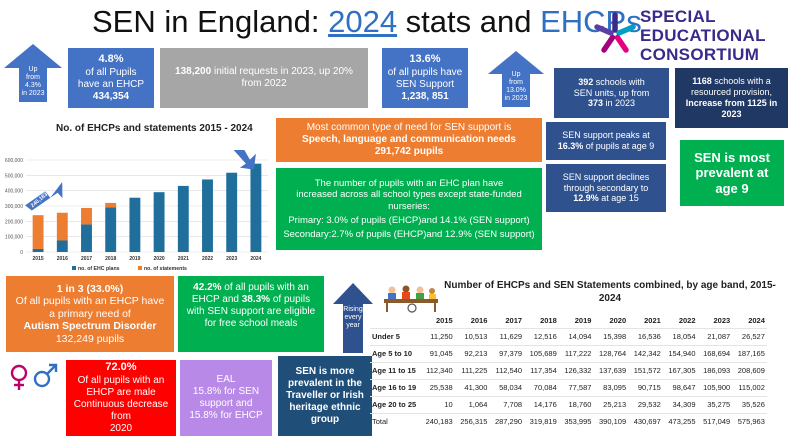  What do you see at coordinates (611, 421) in the screenshot?
I see `table-cell: 390,109` at bounding box center [611, 421].